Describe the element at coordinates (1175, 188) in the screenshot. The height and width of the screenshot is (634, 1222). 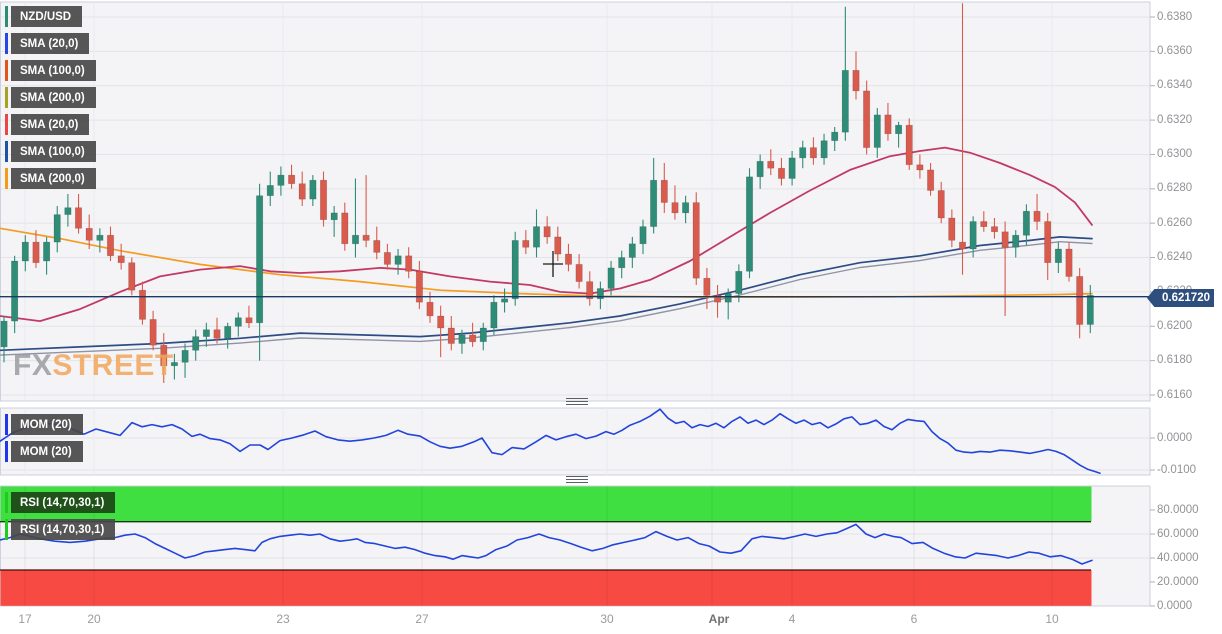
I see `price-axis-label: 0.6280` at that location.